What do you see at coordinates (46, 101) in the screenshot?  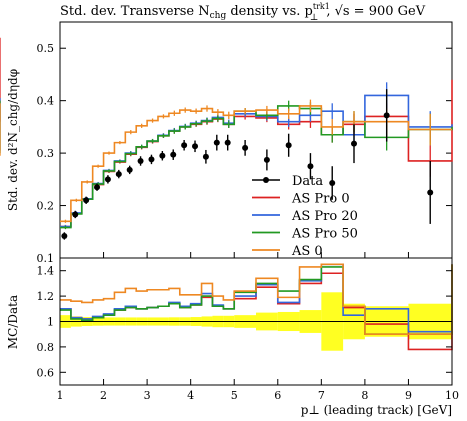 I see `main-y-tick-label: 0.4` at bounding box center [46, 101].